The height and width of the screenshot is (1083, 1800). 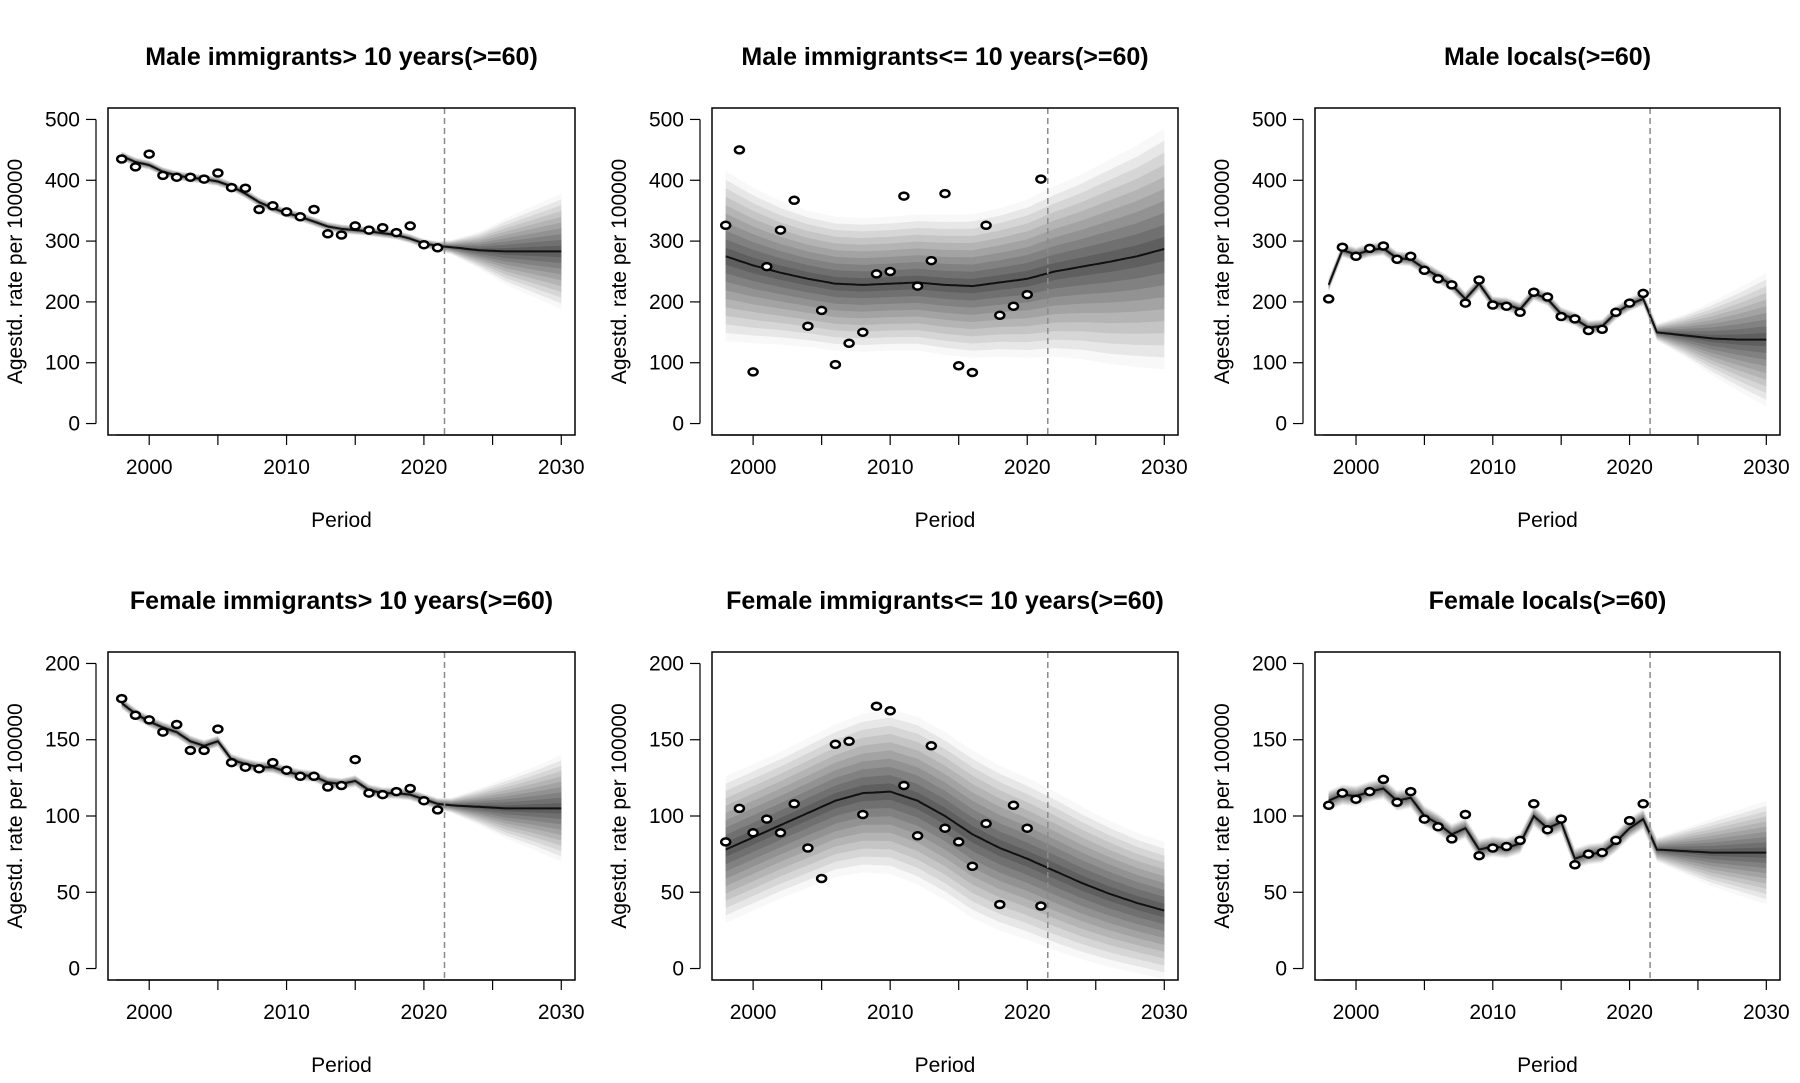 I want to click on y-tick-label: 0, so click(x=1281, y=969).